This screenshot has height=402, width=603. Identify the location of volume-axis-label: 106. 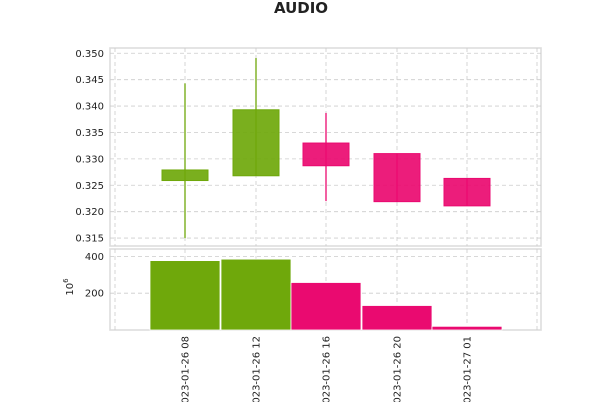
(69, 287).